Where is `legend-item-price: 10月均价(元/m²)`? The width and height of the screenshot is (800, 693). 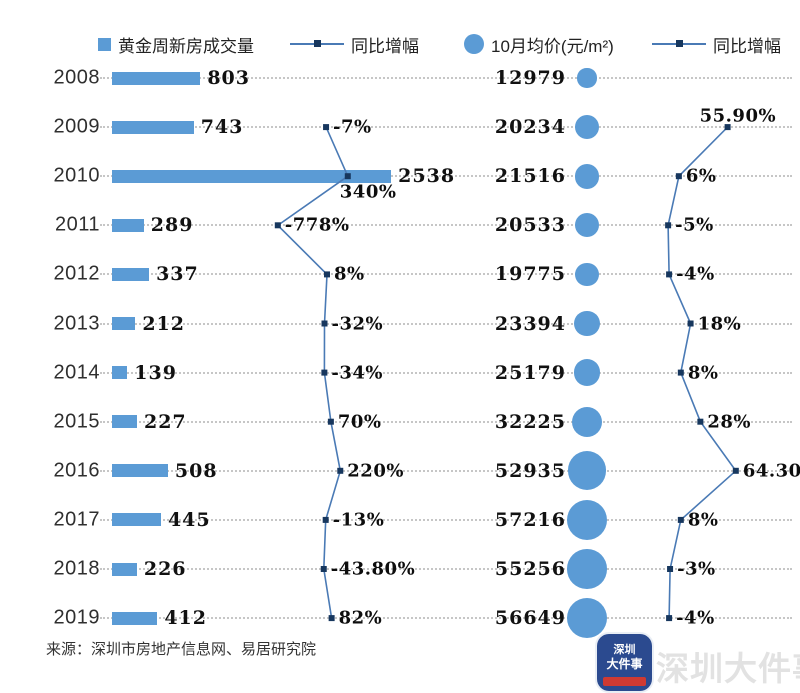 legend-item-price: 10月均价(元/m²) is located at coordinates (539, 44).